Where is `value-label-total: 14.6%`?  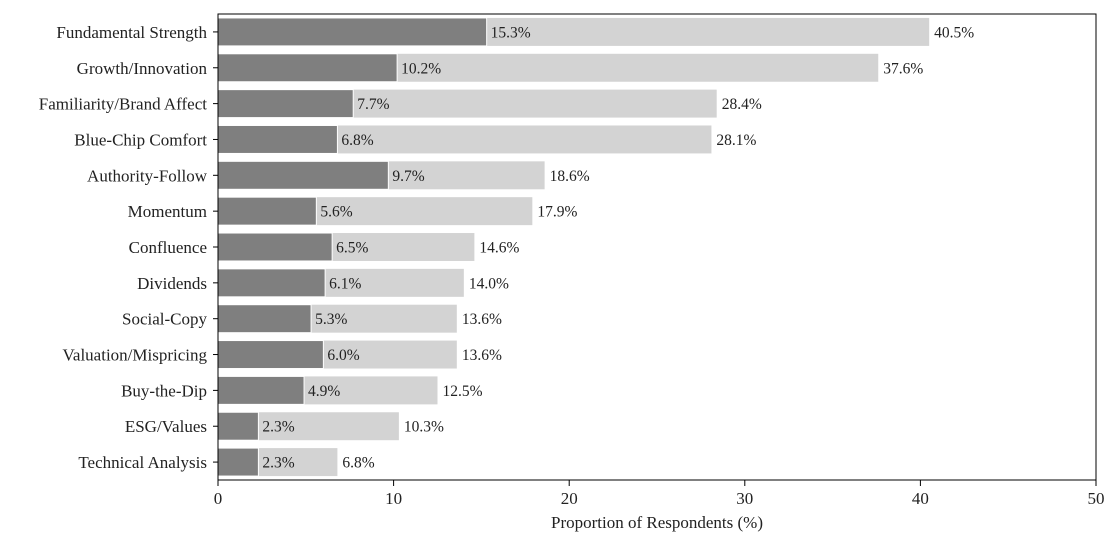
value-label-total: 14.6% is located at coordinates (499, 248).